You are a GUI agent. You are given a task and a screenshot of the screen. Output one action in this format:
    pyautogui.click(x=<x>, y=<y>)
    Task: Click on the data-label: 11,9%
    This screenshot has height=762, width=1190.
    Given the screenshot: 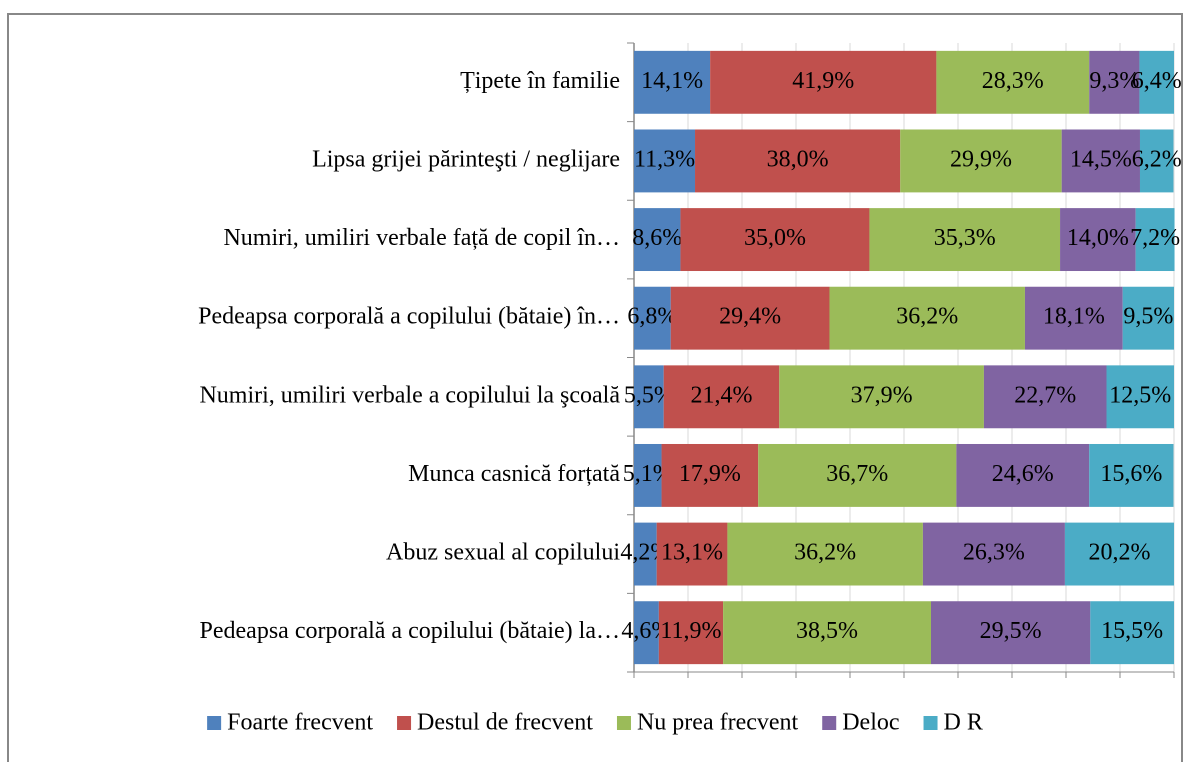 What is the action you would take?
    pyautogui.click(x=690, y=631)
    